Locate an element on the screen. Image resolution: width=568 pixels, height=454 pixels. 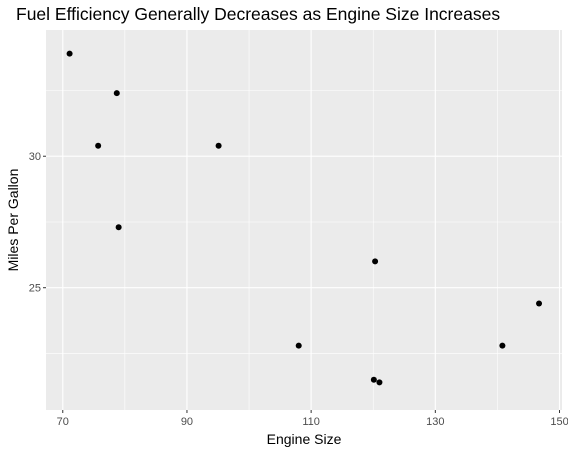
y-tick-label: 25 is located at coordinates (35, 289).